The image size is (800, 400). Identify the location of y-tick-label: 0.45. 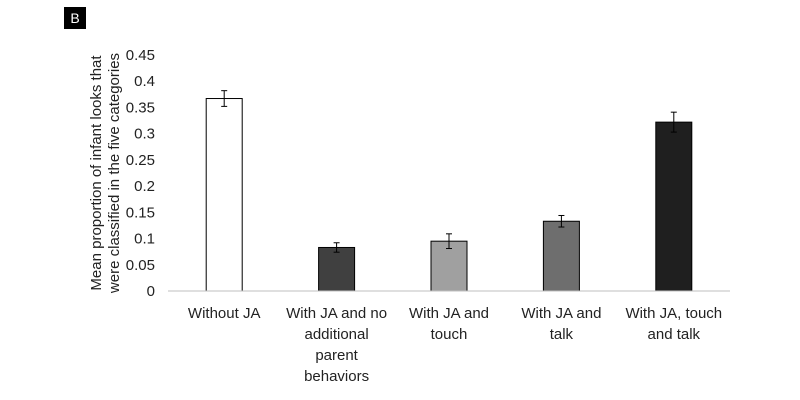
(140, 55).